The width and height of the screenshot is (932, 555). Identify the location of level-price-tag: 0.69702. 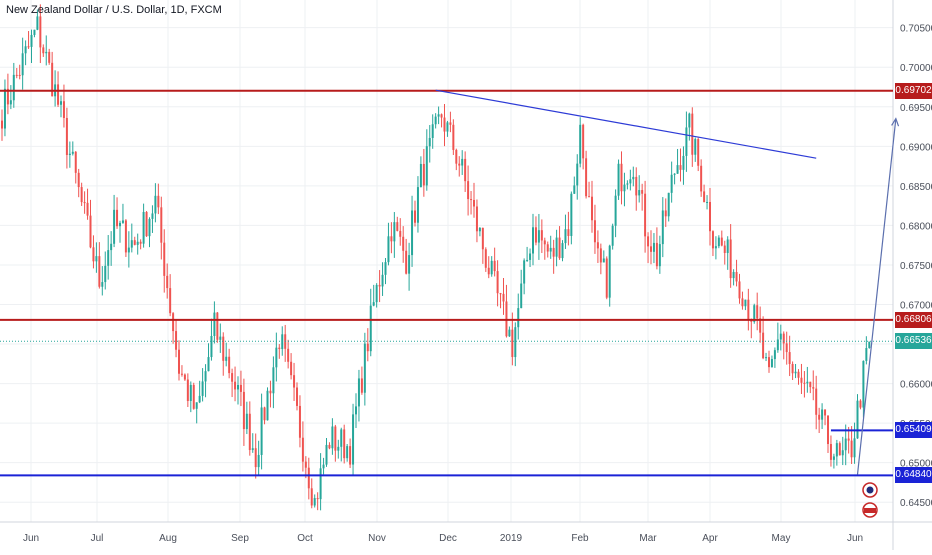
(913, 90).